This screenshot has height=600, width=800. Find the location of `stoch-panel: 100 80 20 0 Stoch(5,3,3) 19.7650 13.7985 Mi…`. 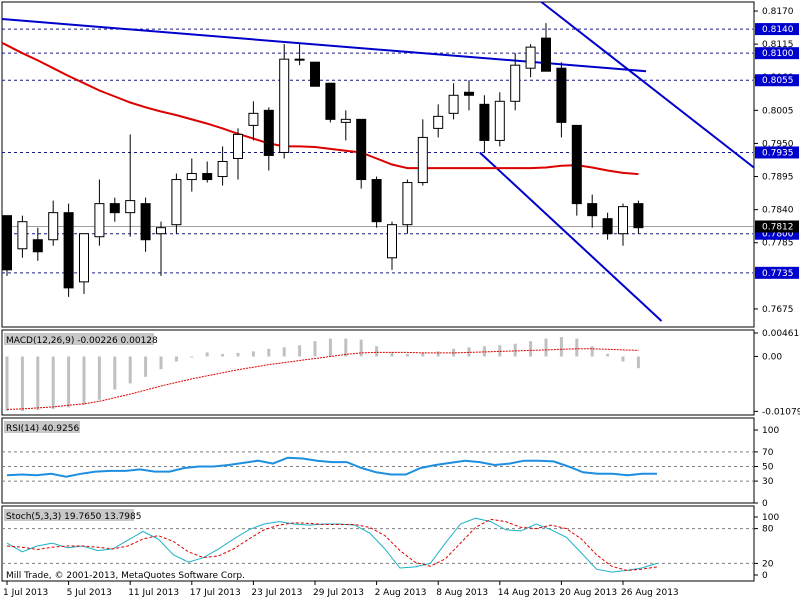

stoch-panel: 100 80 20 0 Stoch(5,3,3) 19.7650 13.7985 Mi… is located at coordinates (390, 543).